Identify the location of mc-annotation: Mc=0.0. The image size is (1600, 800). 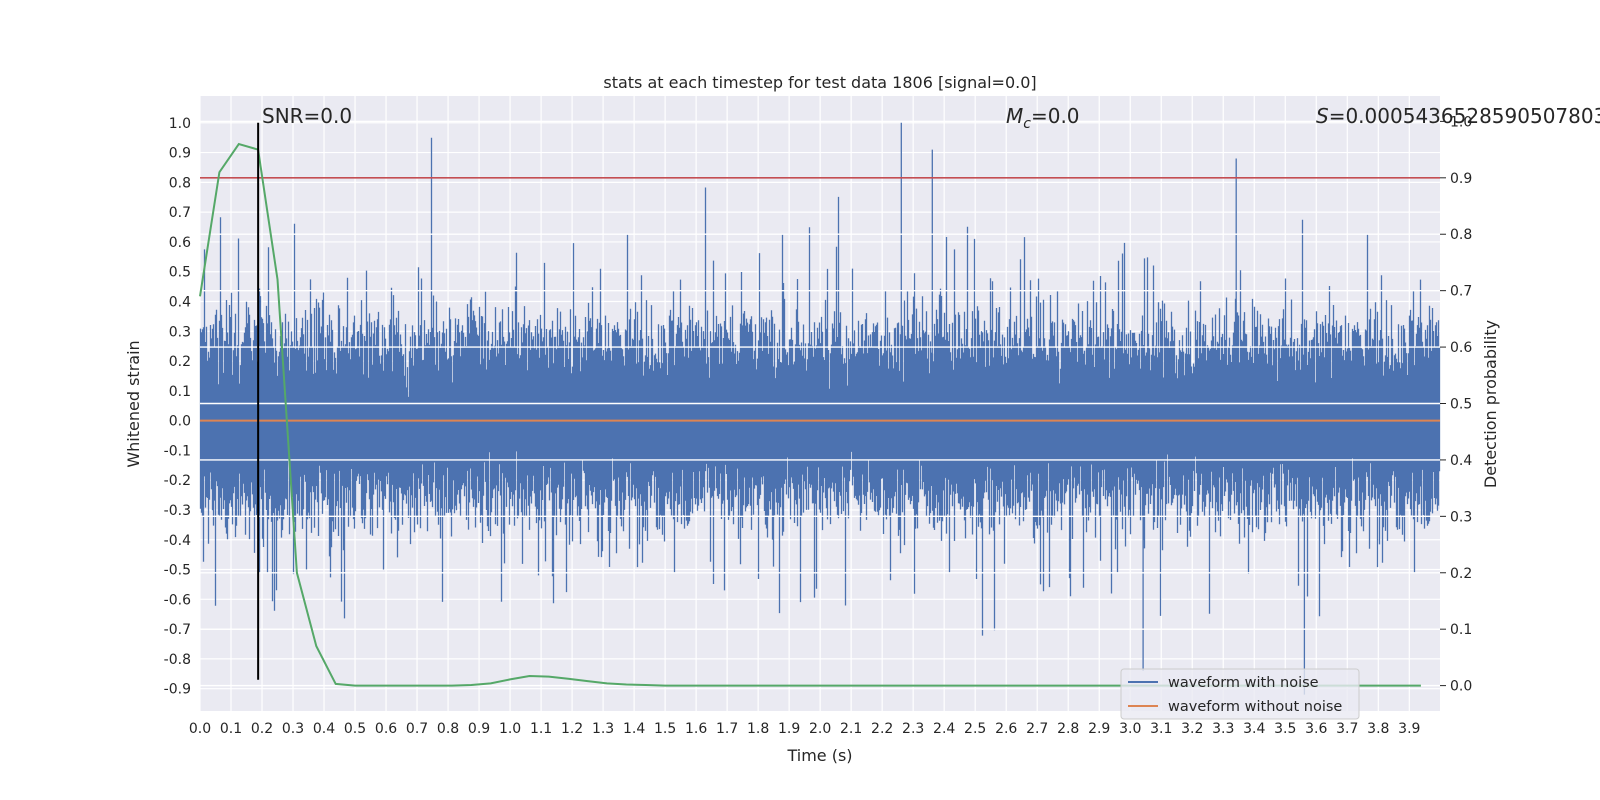
(1043, 118).